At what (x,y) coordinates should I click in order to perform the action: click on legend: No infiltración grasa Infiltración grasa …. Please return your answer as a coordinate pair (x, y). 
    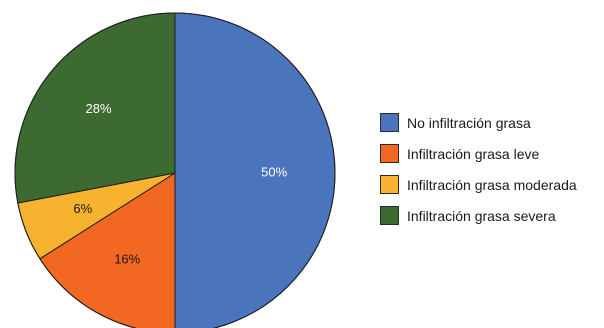
    Looking at the image, I should click on (478, 175).